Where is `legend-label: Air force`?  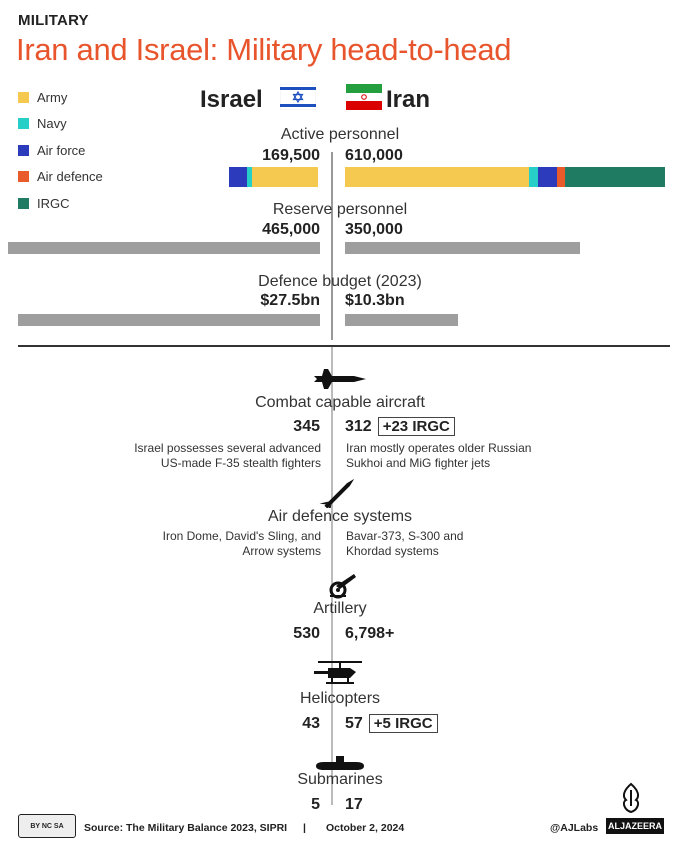
legend-label: Air force is located at coordinates (61, 150).